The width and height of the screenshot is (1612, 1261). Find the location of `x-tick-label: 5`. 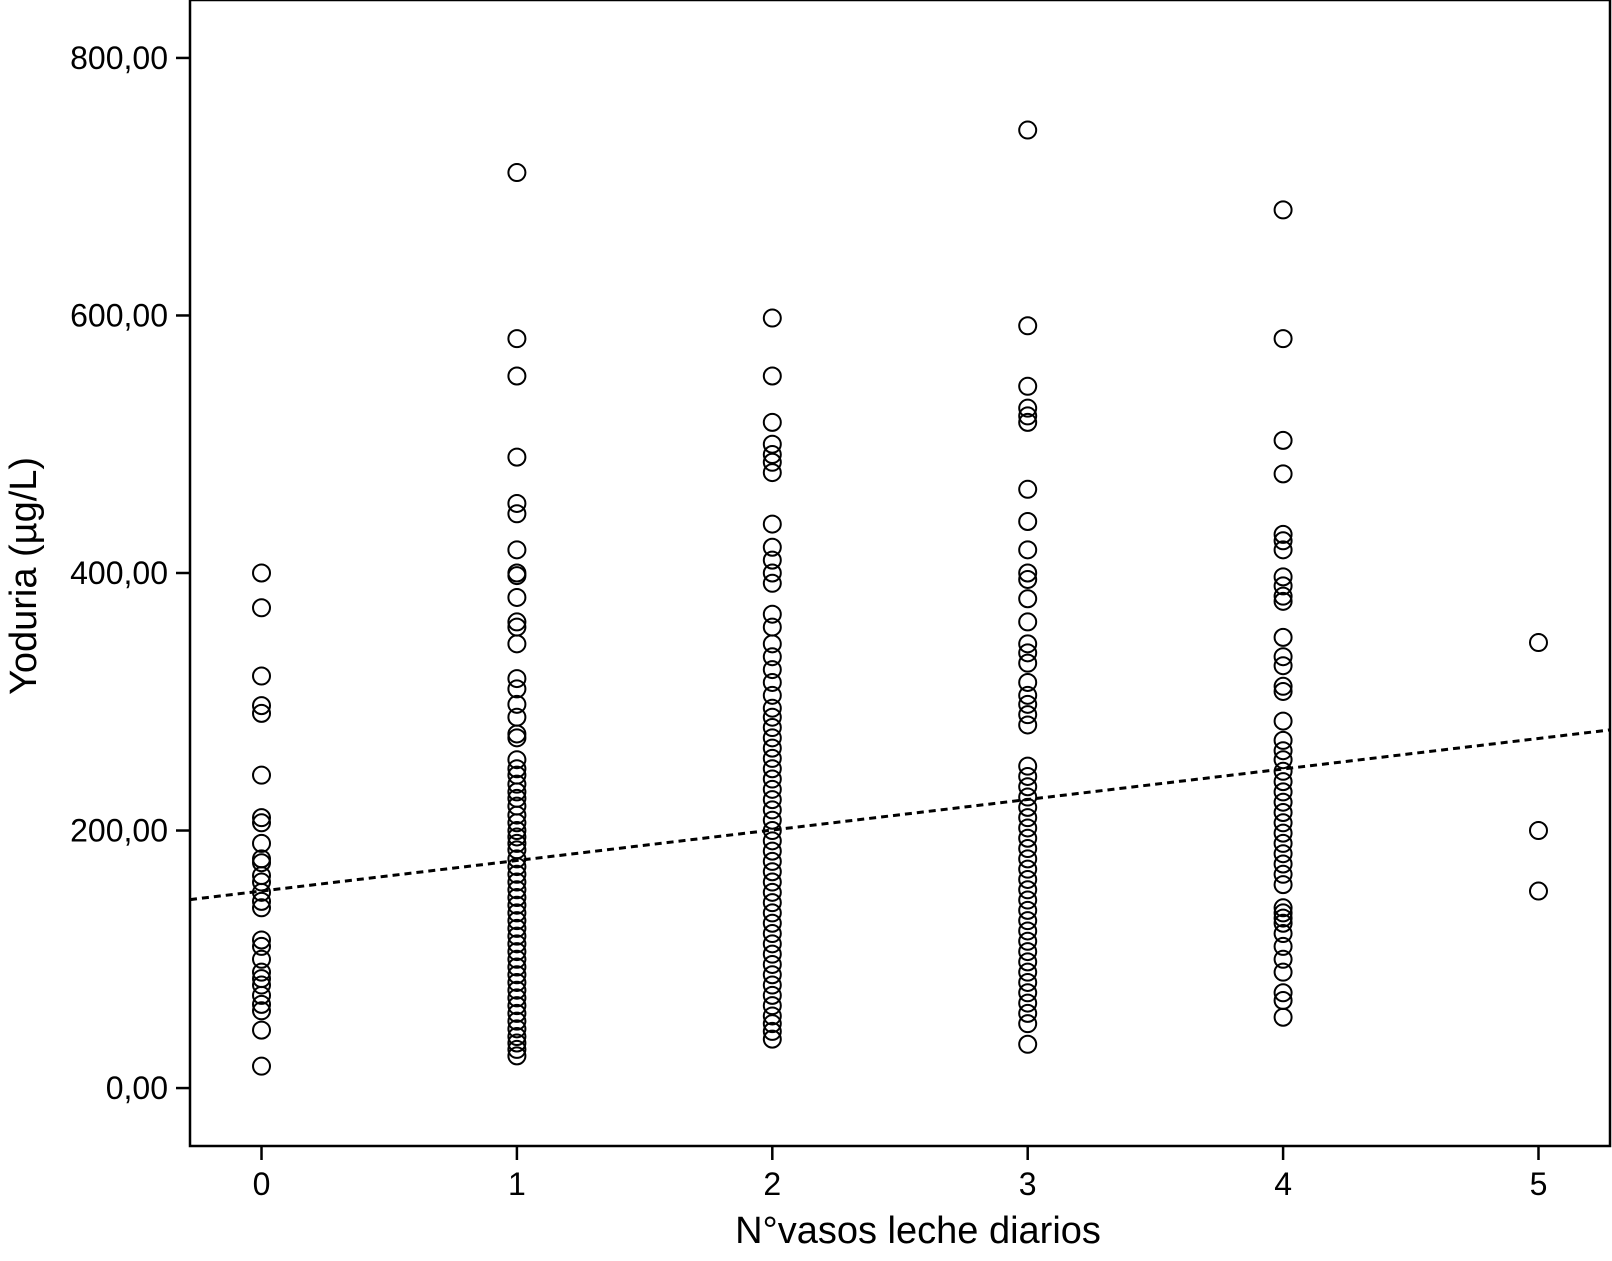

x-tick-label: 5 is located at coordinates (1539, 1184).